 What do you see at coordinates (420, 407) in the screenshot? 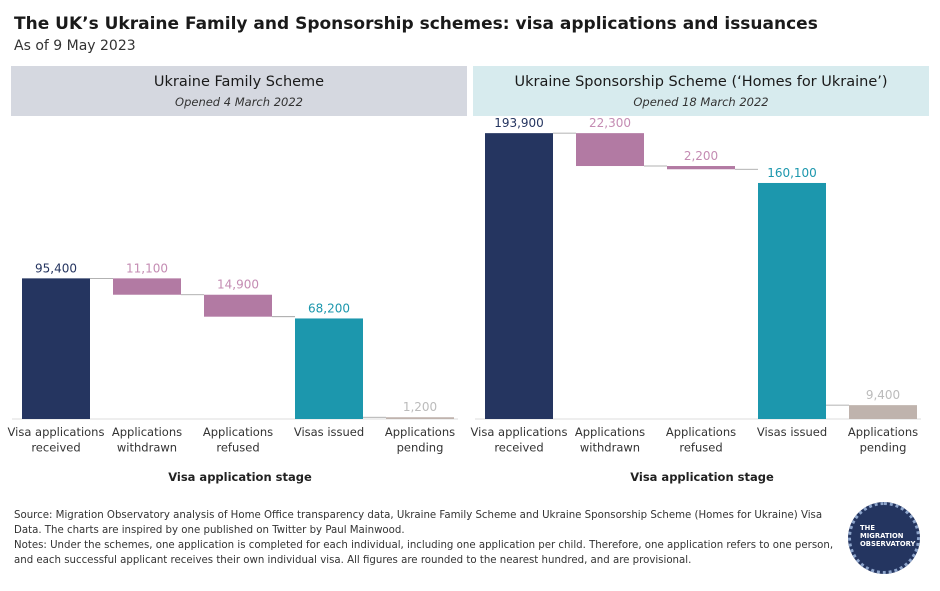
I see `data-label-family-5: 1,200` at bounding box center [420, 407].